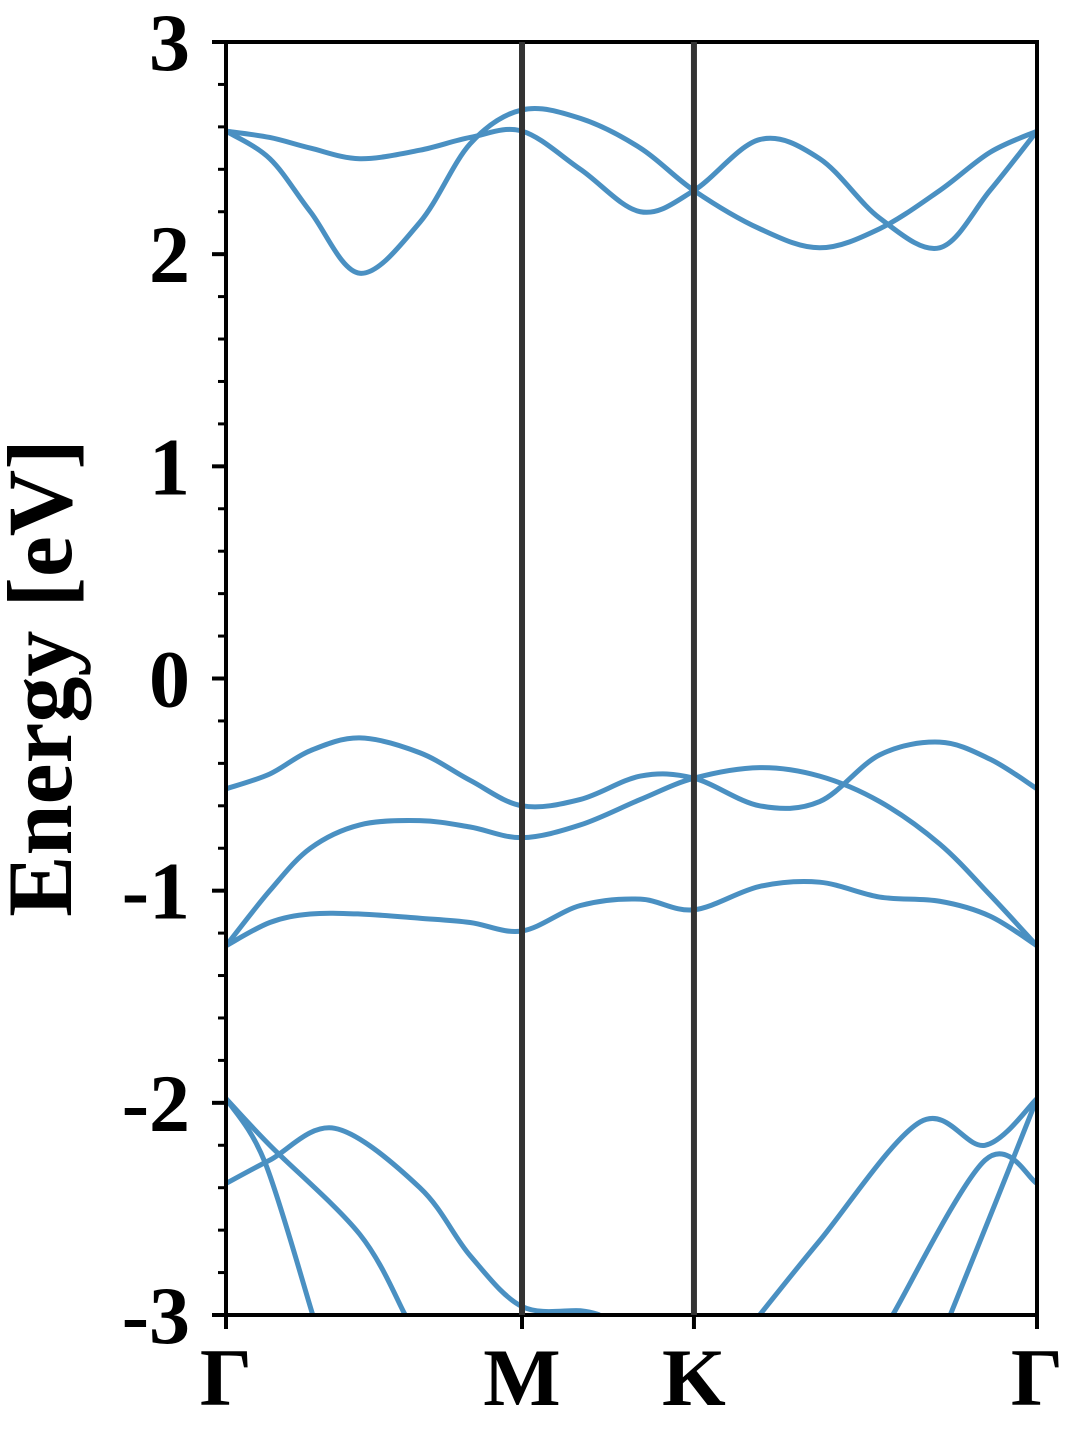  Describe the element at coordinates (169, 254) in the screenshot. I see `y-tick-label: 2` at that location.